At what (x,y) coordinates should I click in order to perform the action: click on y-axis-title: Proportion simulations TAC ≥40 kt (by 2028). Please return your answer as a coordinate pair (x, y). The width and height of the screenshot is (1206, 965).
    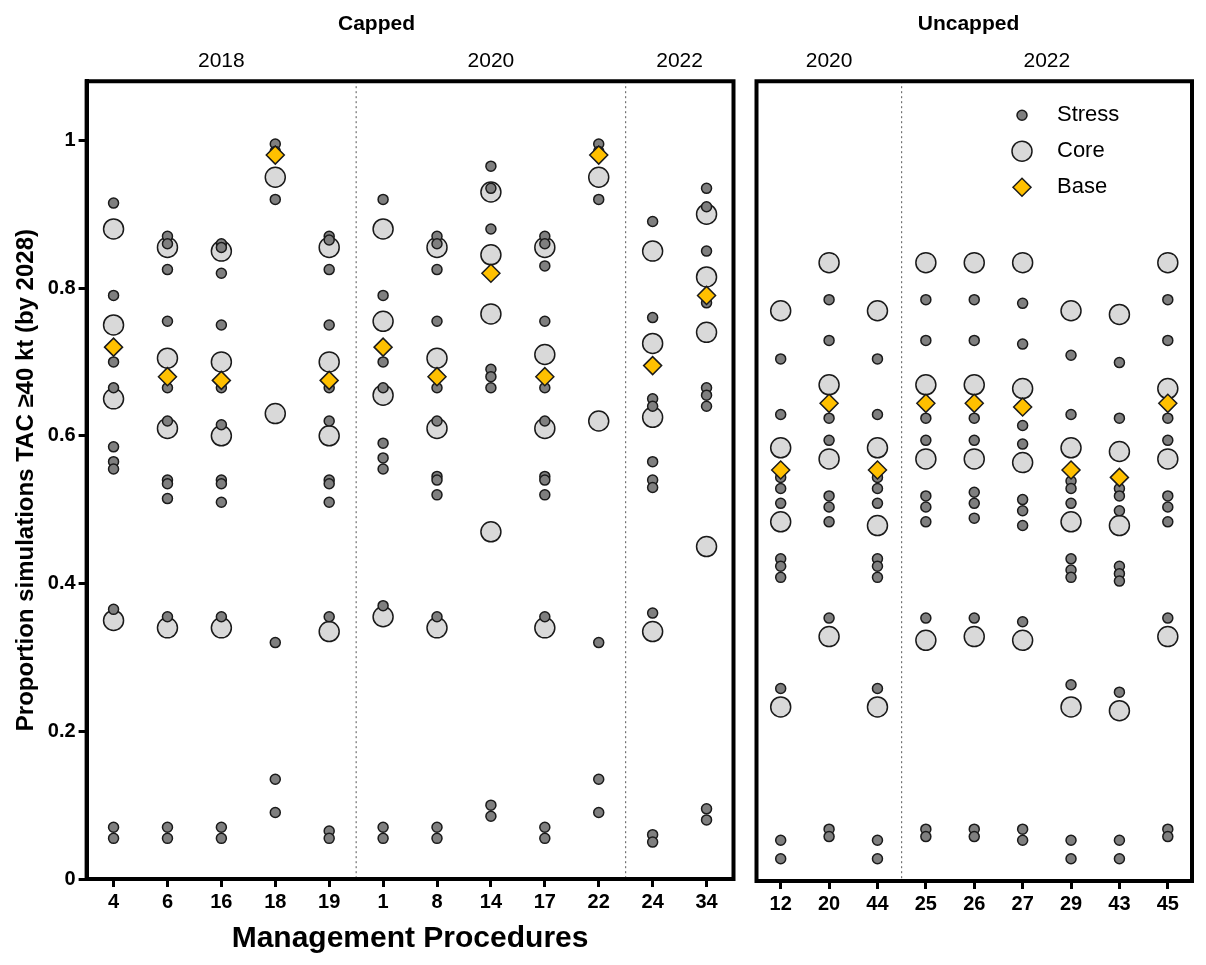
    Looking at the image, I should click on (25, 480).